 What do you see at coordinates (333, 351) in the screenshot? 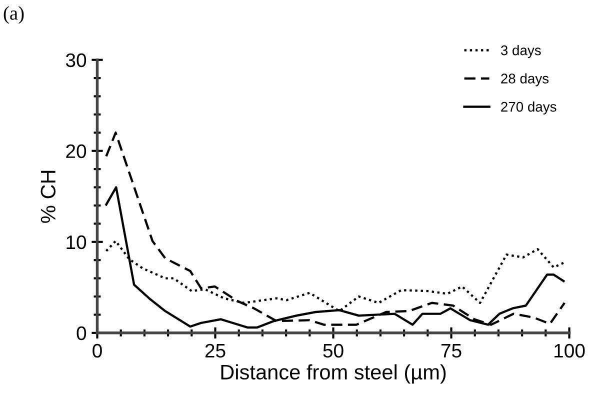
I see `x-tick-label: 50` at bounding box center [333, 351].